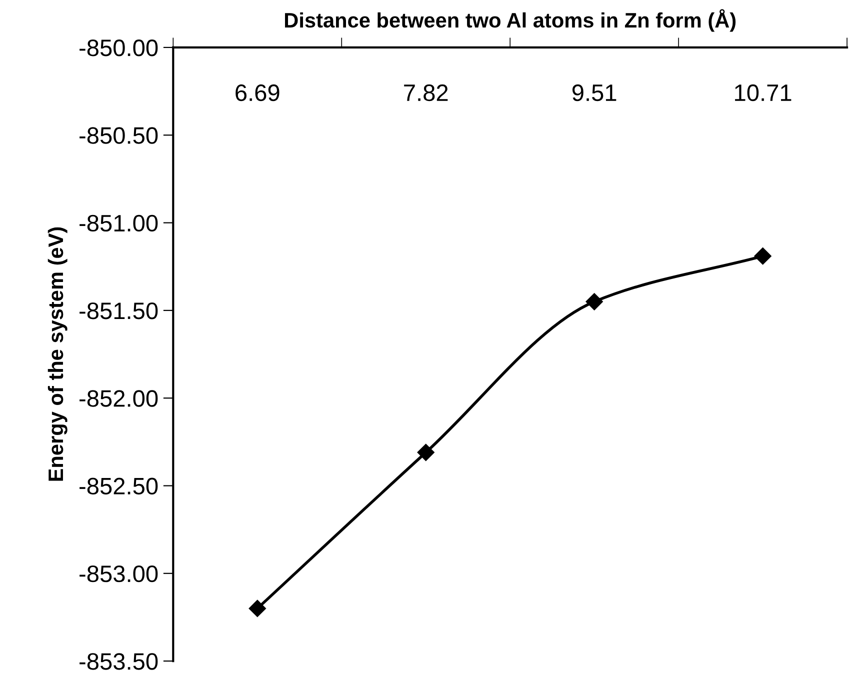 Image resolution: width=853 pixels, height=678 pixels. Describe the element at coordinates (763, 93) in the screenshot. I see `x-tick-label: 10.71` at that location.